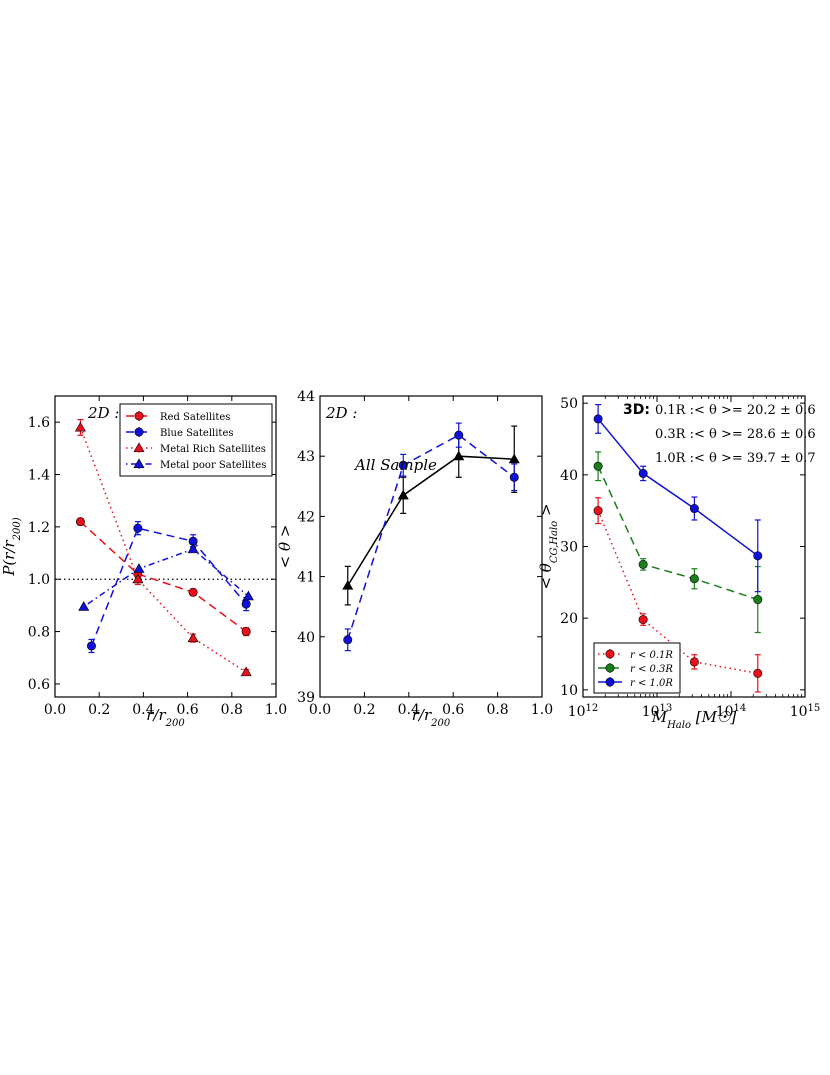  Describe the element at coordinates (197, 433) in the screenshot. I see `legend-label-1: Blue Satellites` at that location.